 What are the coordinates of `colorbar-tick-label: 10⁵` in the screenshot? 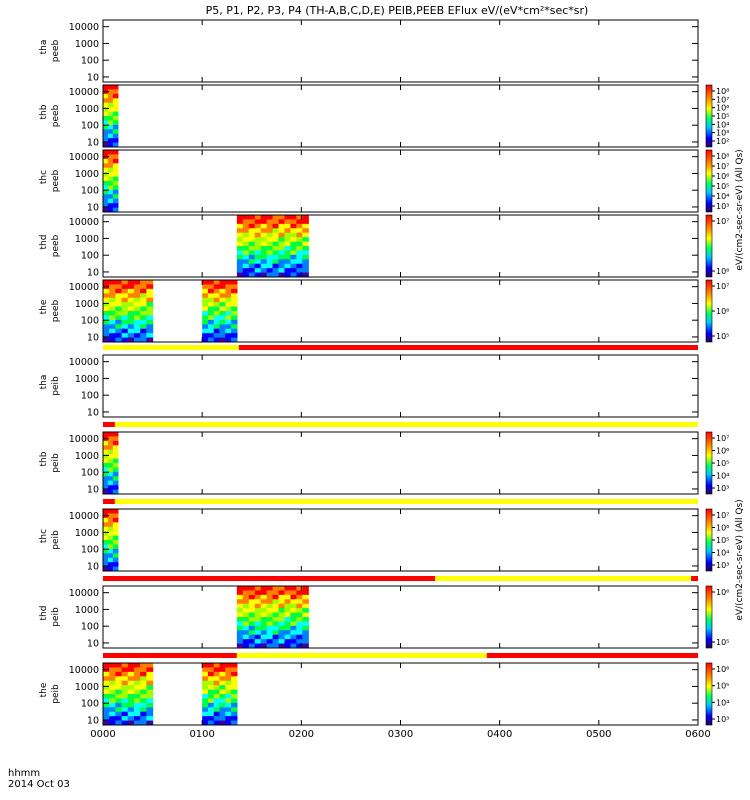 It's located at (722, 463).